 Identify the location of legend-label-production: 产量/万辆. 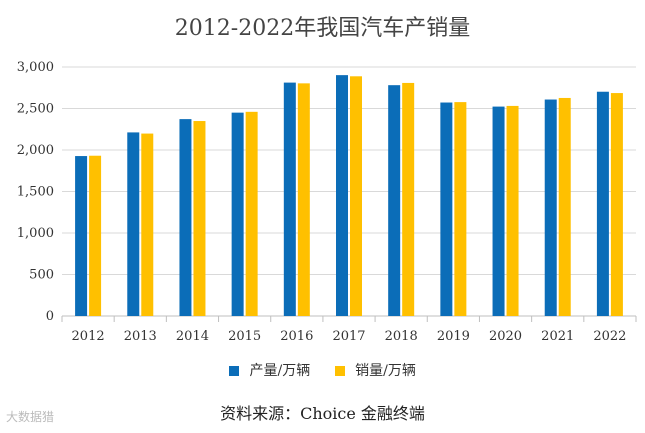
(280, 371).